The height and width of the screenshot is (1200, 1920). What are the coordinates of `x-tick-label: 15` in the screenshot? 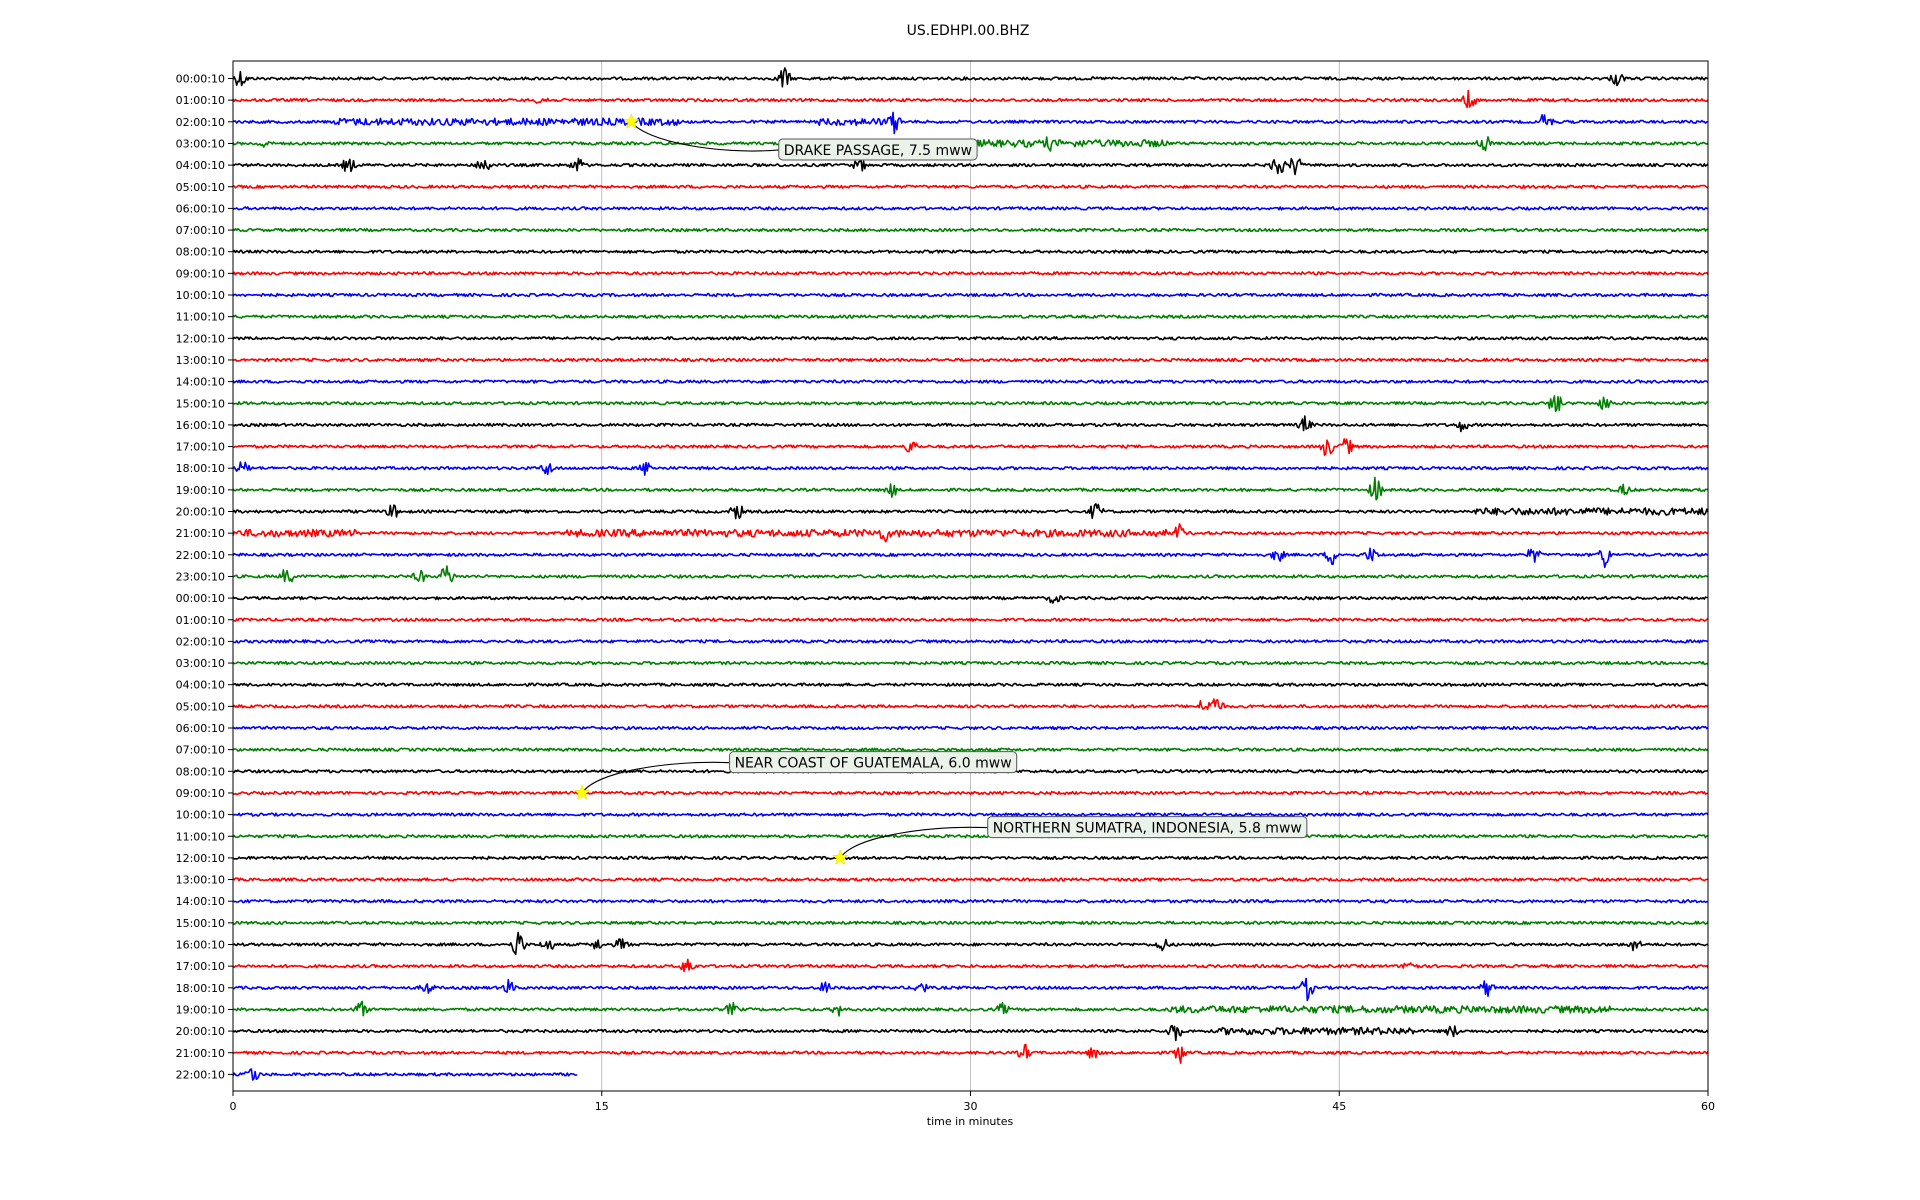 It's located at (602, 1106).